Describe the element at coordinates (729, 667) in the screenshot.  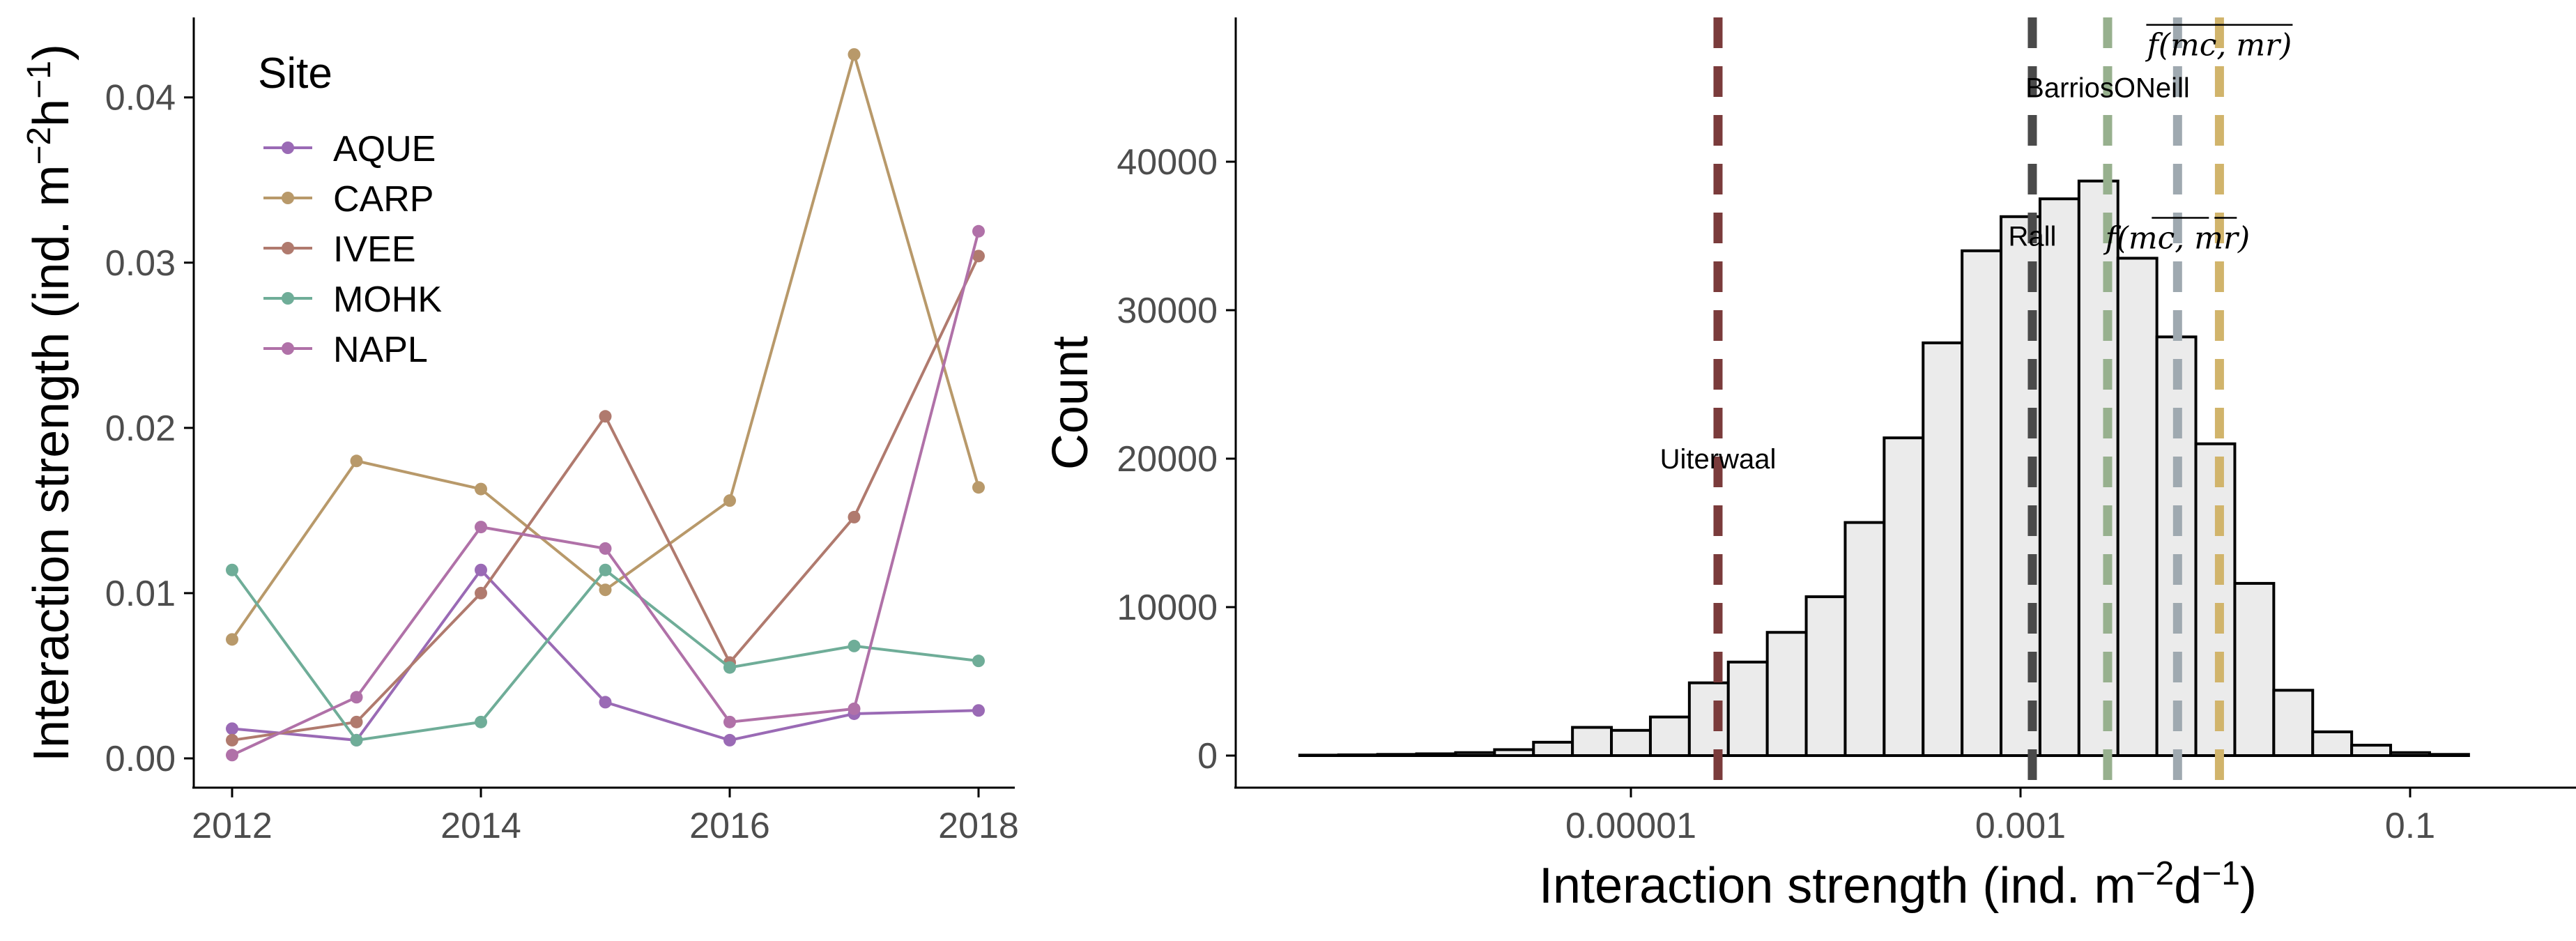
I see `data-point-mohk-2016` at that location.